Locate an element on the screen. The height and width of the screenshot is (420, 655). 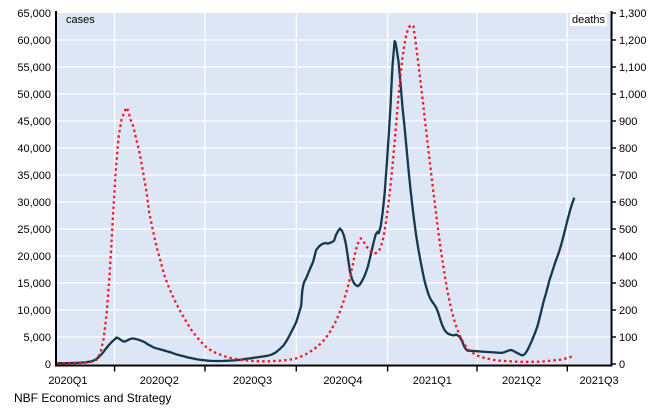
left-axis-series-label: cases is located at coordinates (80, 20).